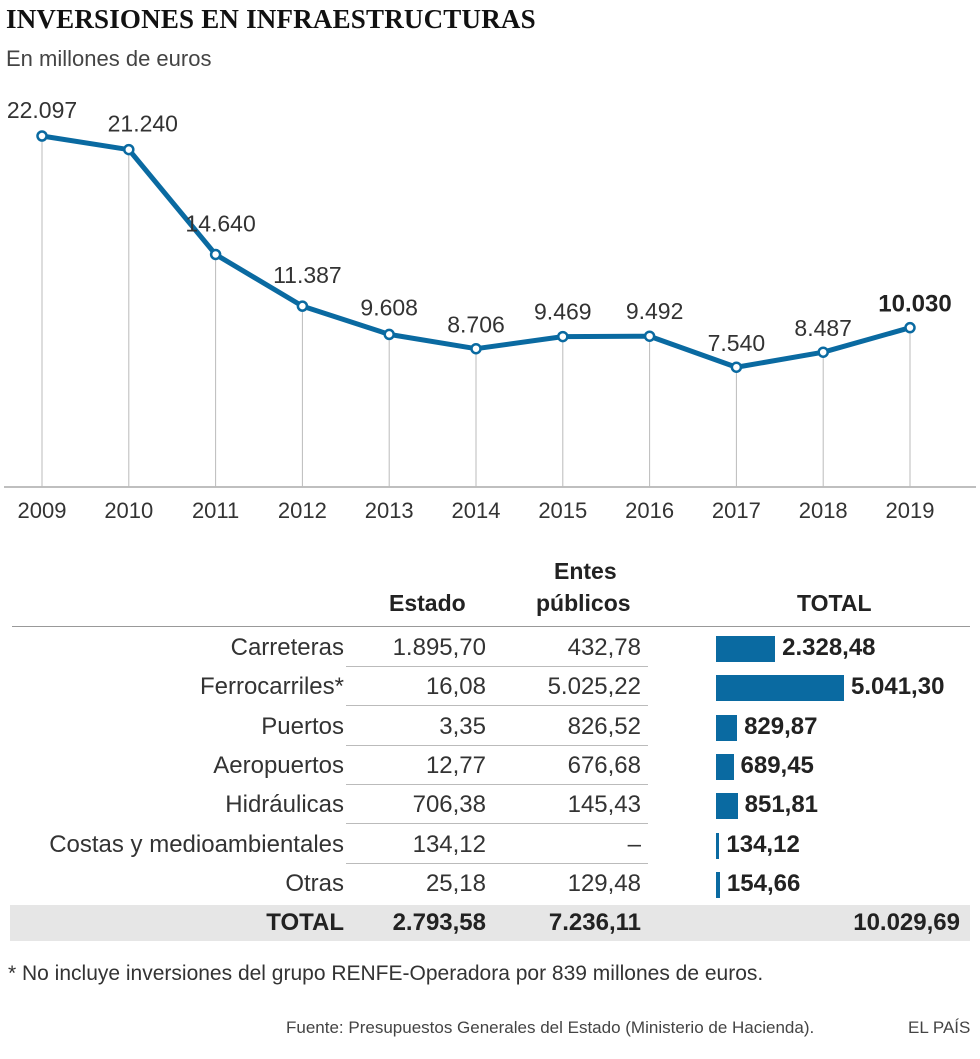  Describe the element at coordinates (736, 510) in the screenshot. I see `x-tick-label: 2017` at that location.